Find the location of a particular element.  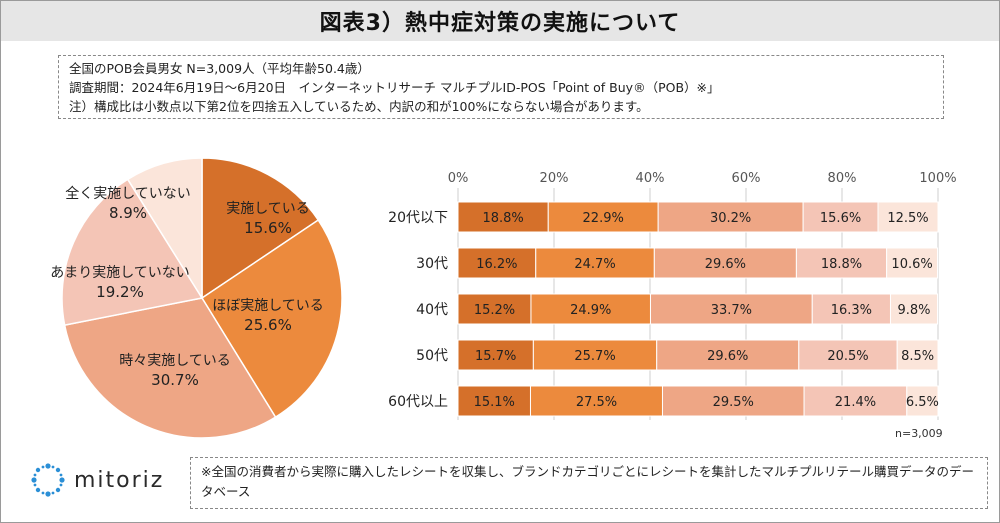

category-label: 40代 is located at coordinates (432, 310).